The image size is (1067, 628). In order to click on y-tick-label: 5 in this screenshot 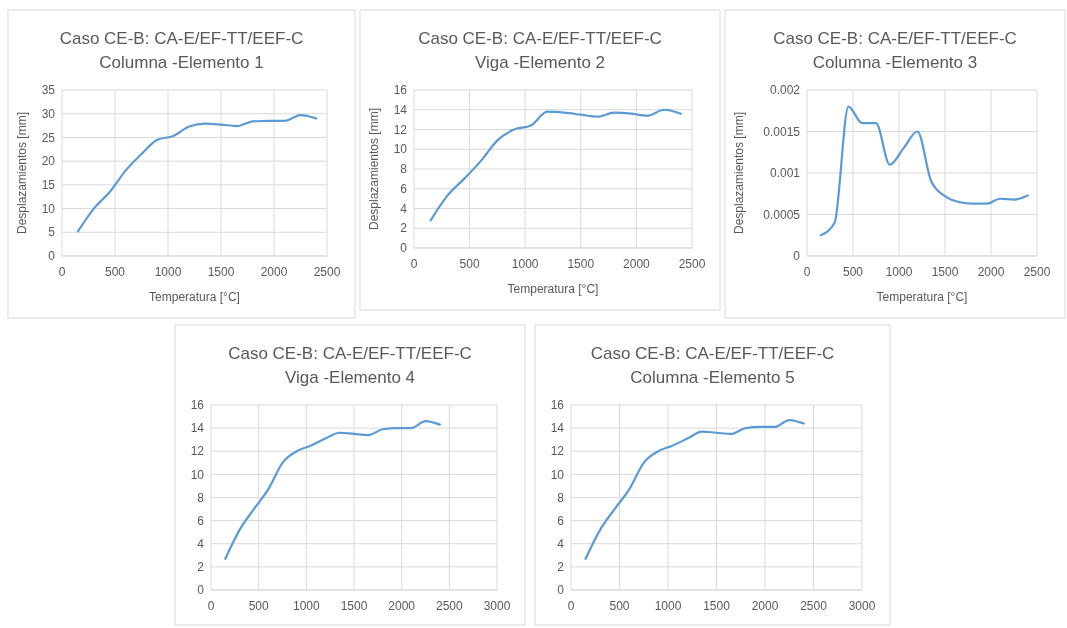, I will do `click(52, 232)`.